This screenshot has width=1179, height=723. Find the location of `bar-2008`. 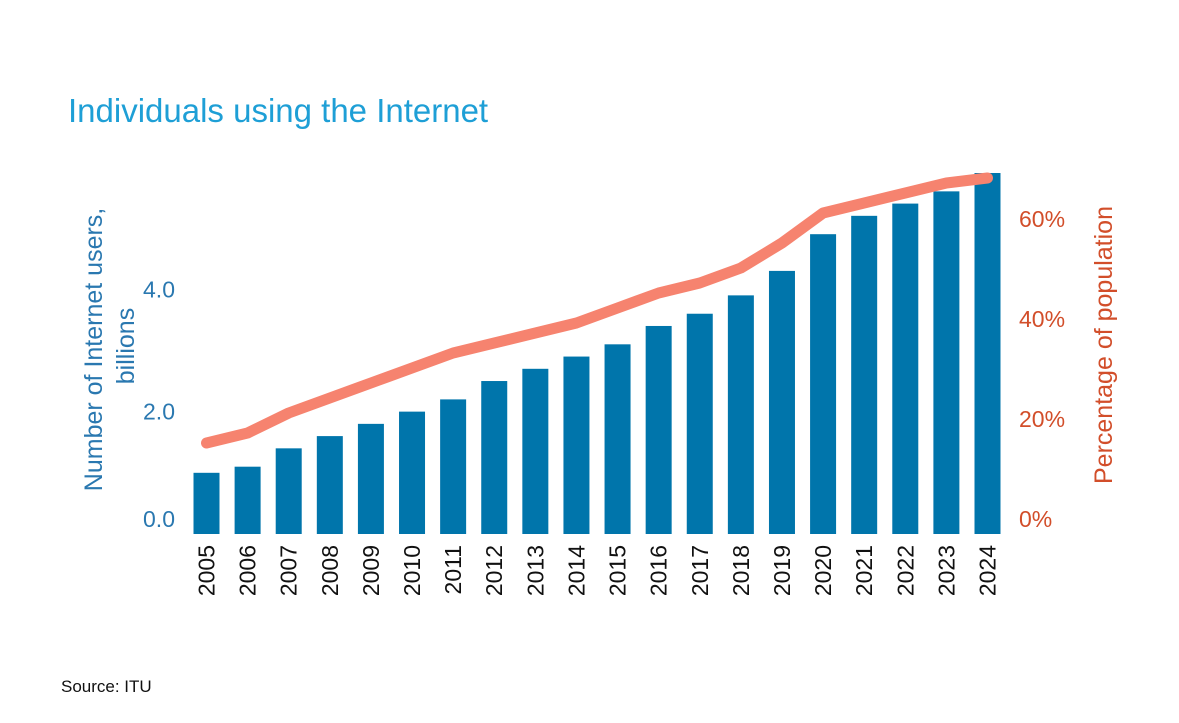

bar-2008 is located at coordinates (329, 485).